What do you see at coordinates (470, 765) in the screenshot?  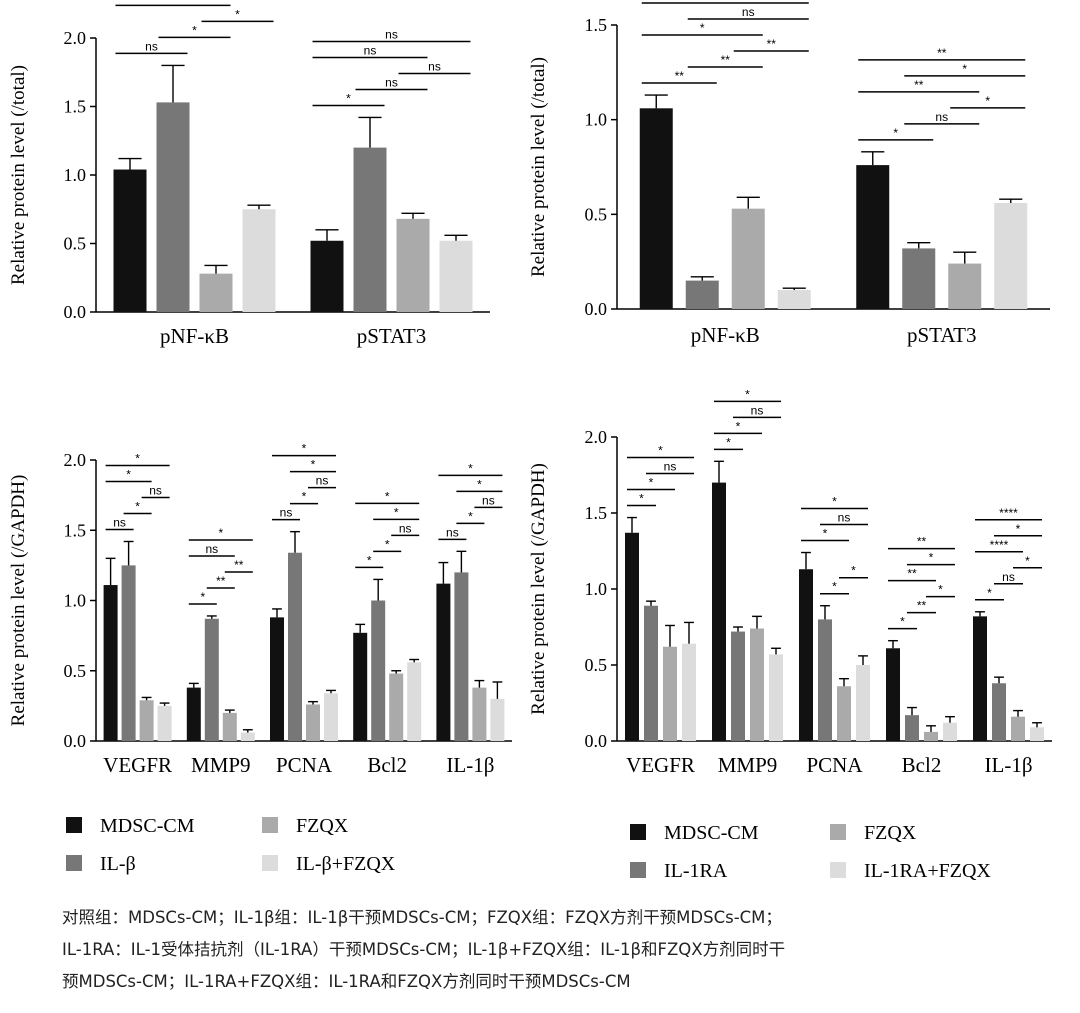 I see `x-tick-label: IL-1β` at bounding box center [470, 765].